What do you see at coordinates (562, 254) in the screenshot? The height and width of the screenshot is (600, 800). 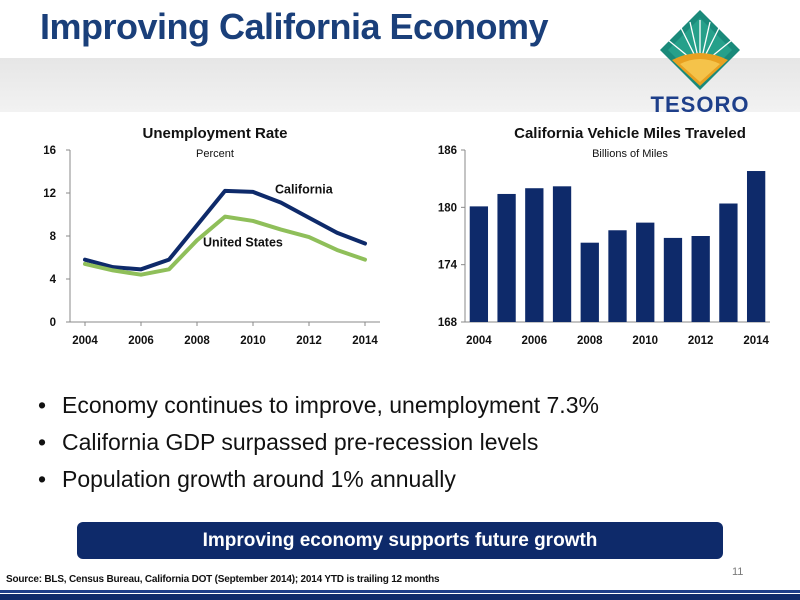 I see `bar-2007` at bounding box center [562, 254].